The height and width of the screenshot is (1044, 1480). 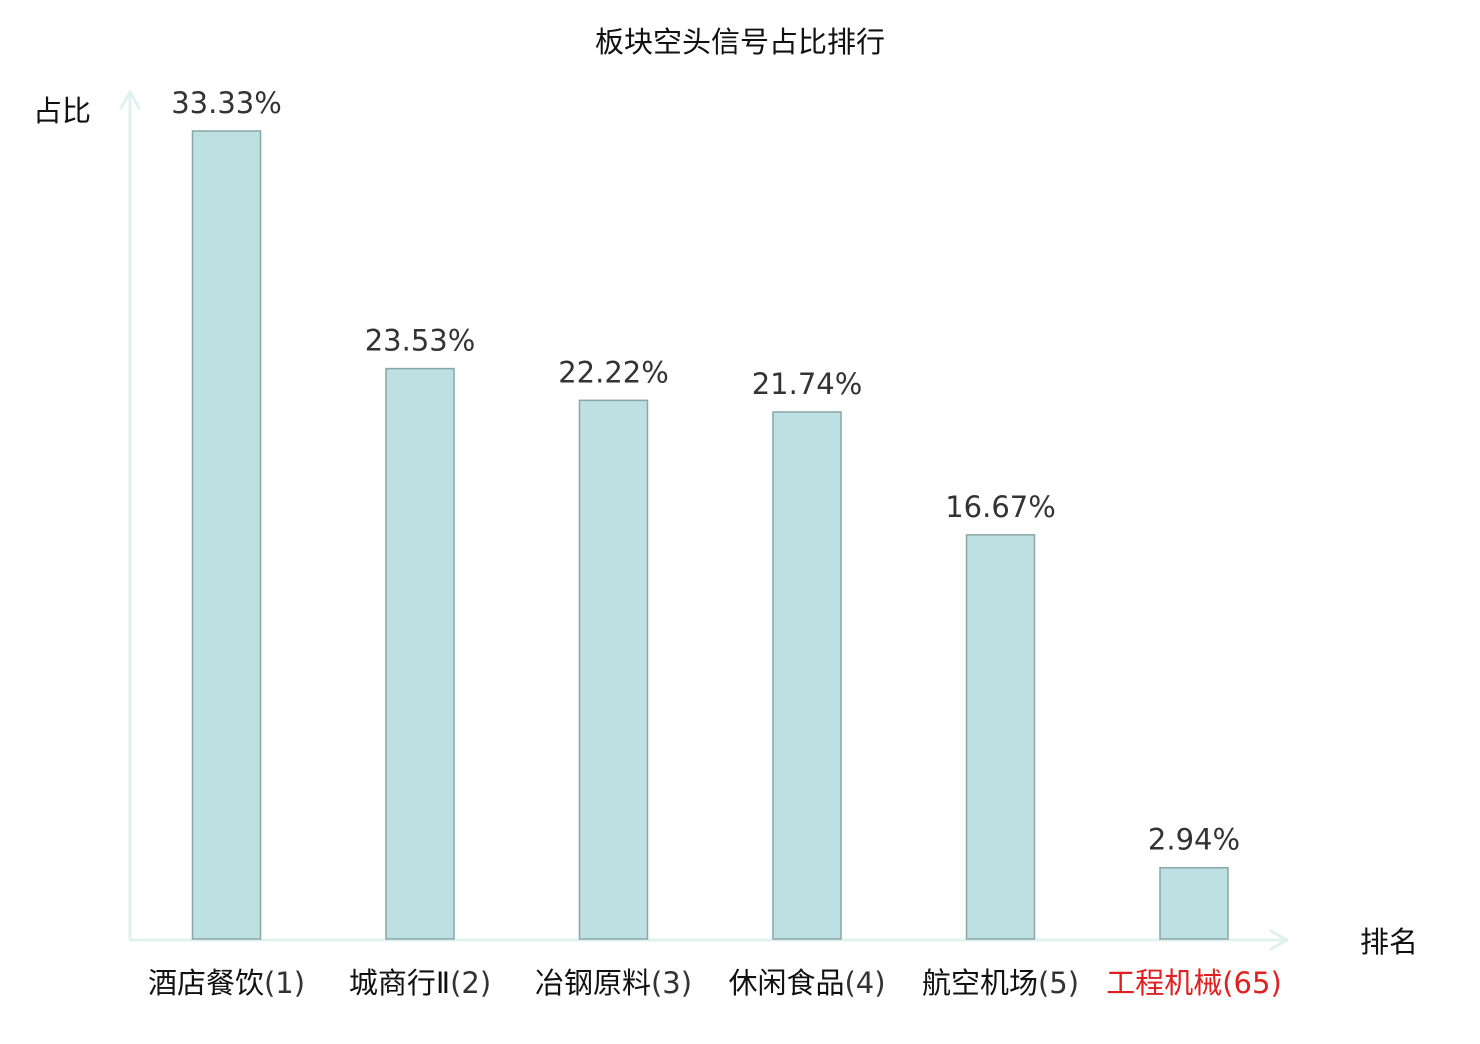 What do you see at coordinates (613, 372) in the screenshot?
I see `value-label: 22.22%` at bounding box center [613, 372].